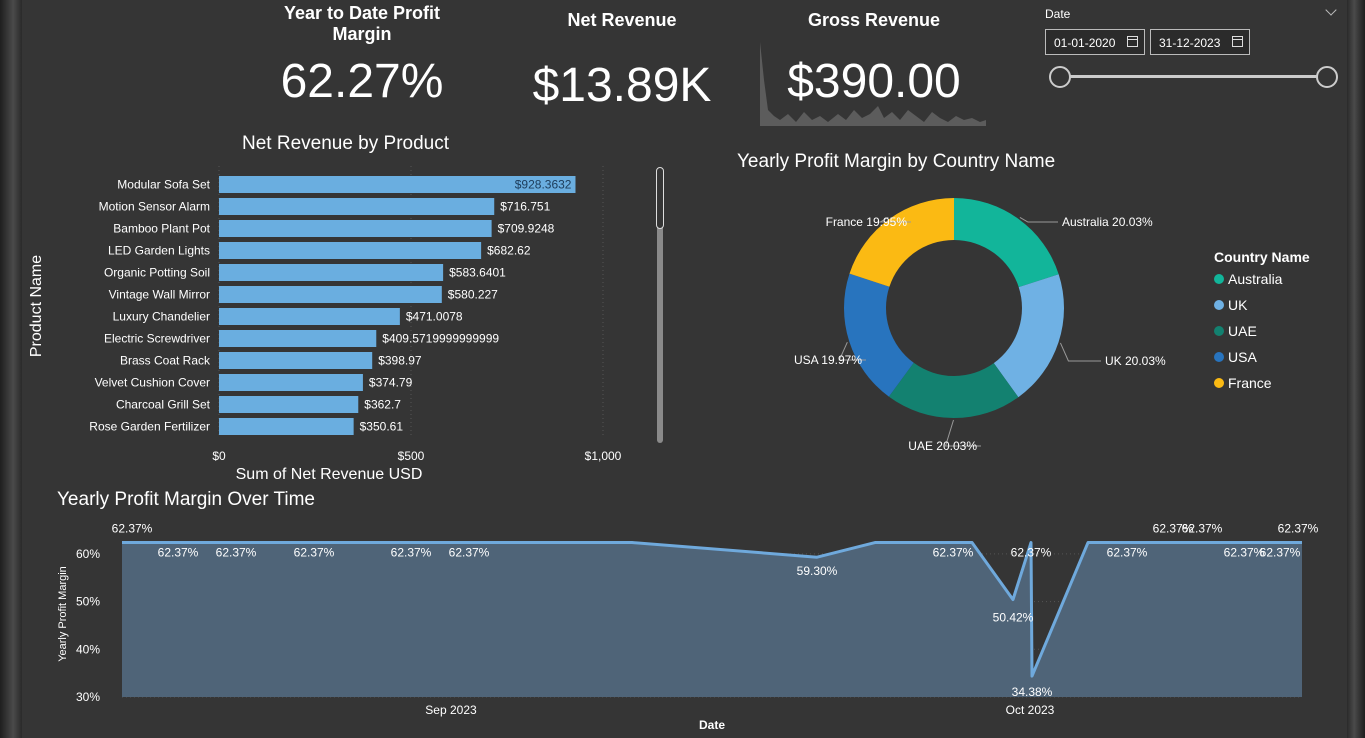  Describe the element at coordinates (163, 185) in the screenshot. I see `bar-category-label: Modular Sofa Set` at that location.